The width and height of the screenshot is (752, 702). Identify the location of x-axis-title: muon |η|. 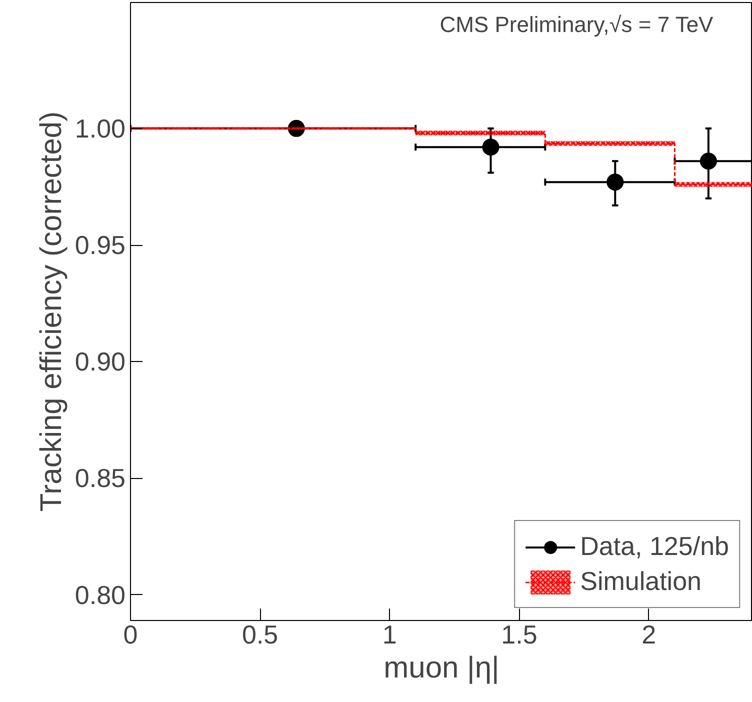
(442, 668).